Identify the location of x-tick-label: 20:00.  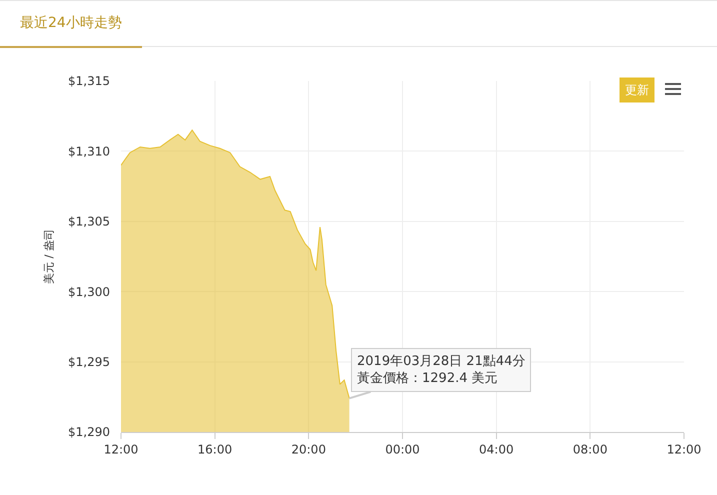
(308, 449).